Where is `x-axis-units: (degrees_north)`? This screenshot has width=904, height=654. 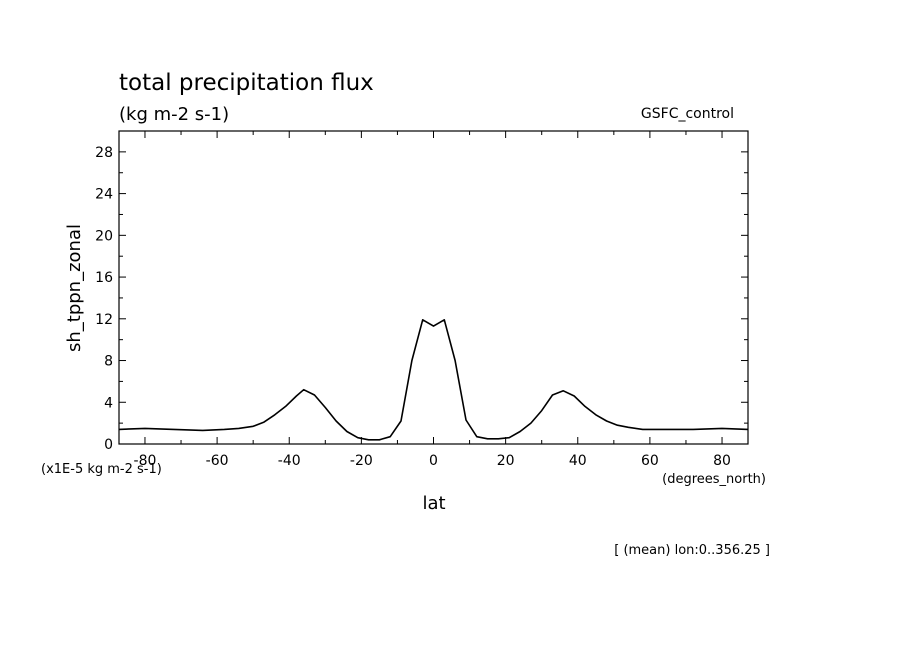 x-axis-units: (degrees_north) is located at coordinates (714, 479).